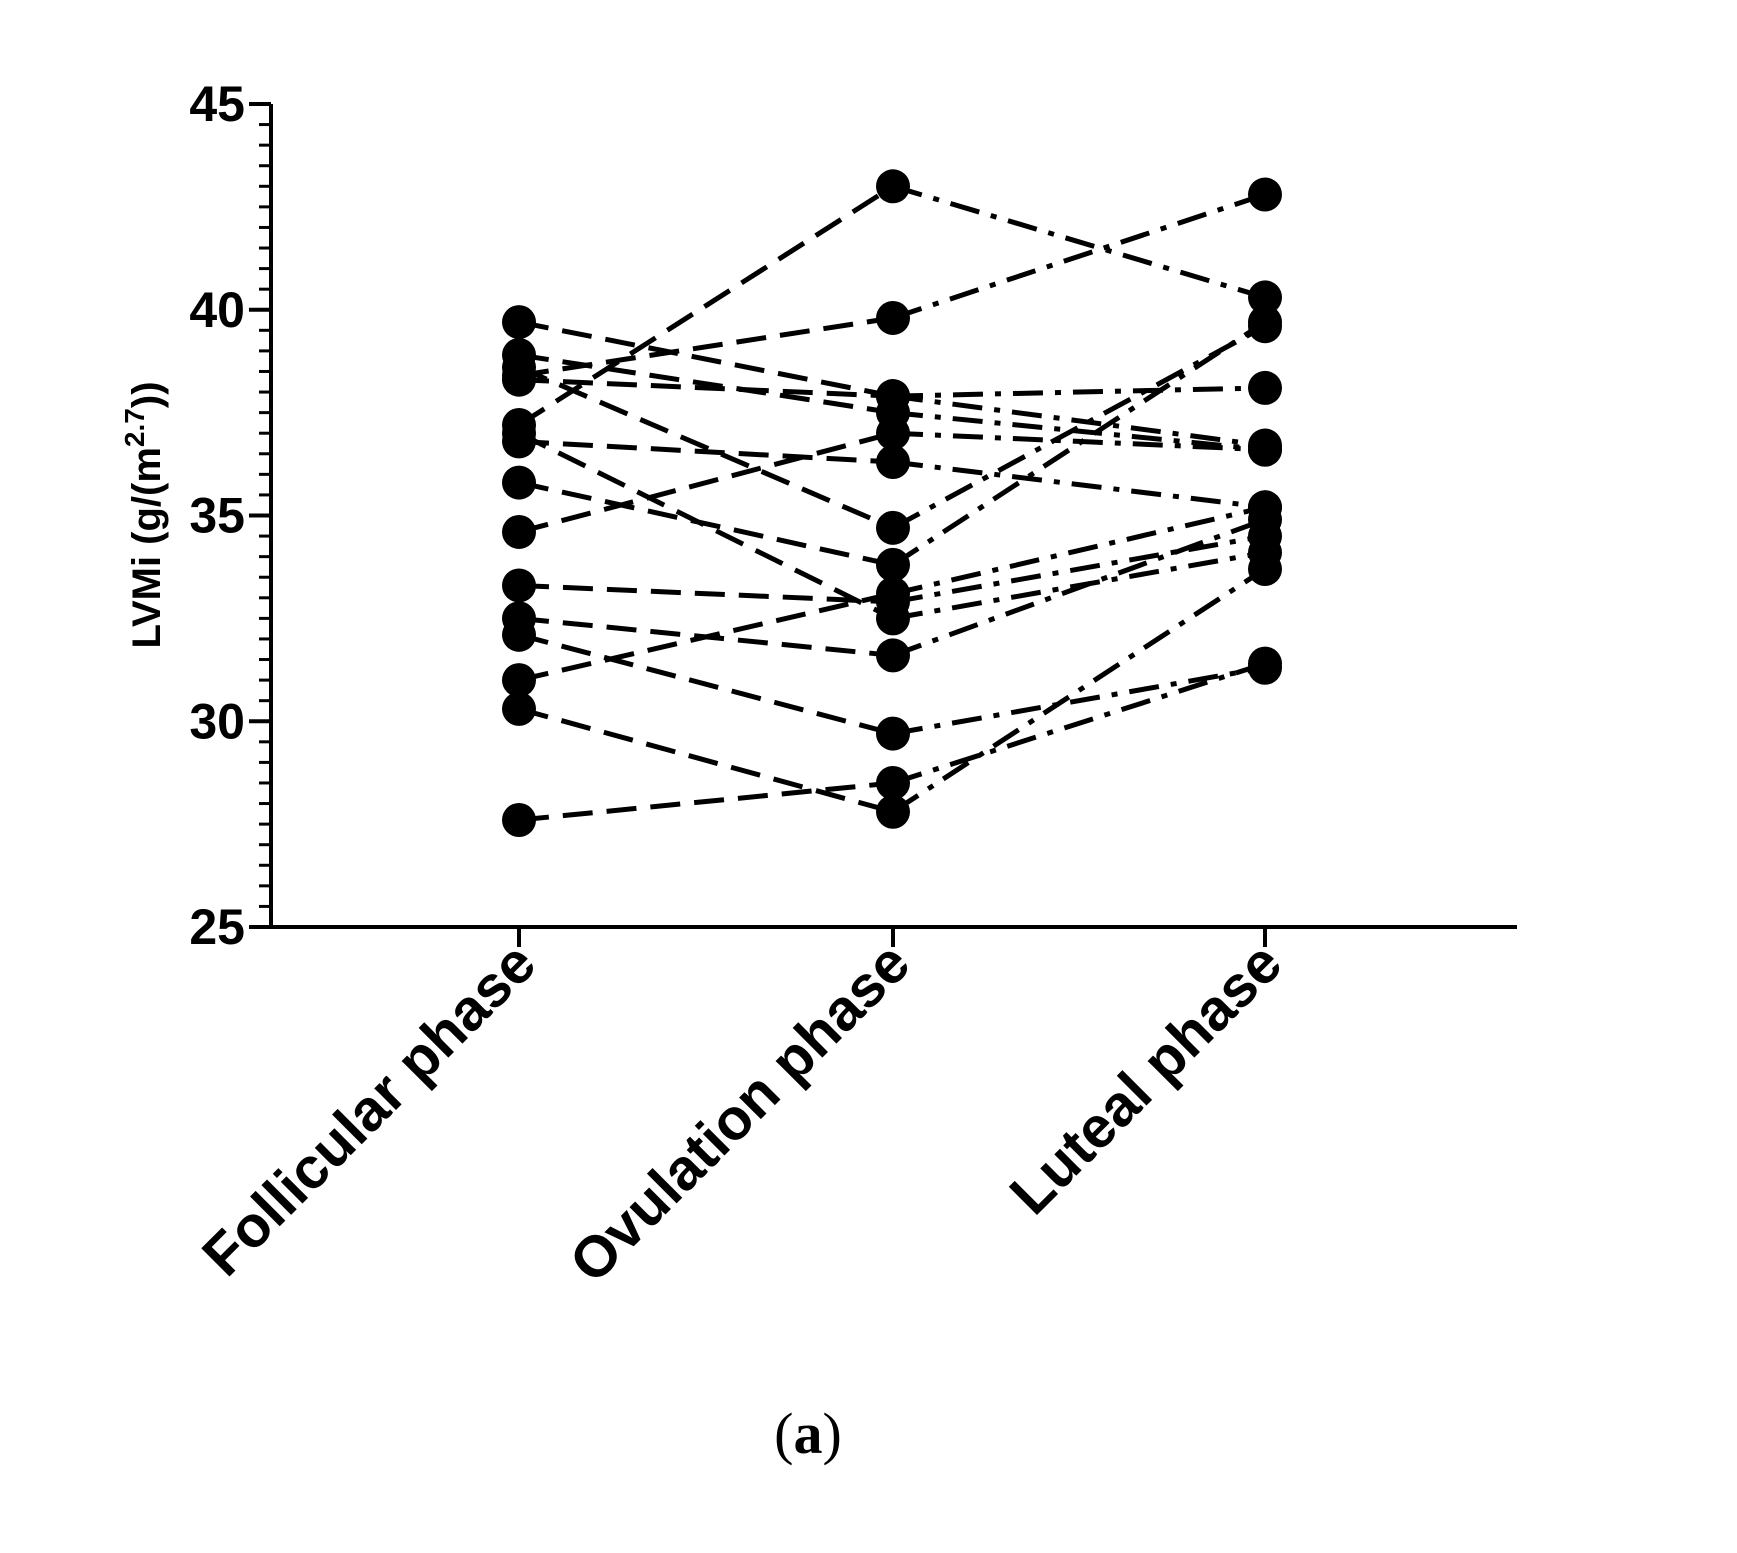 This screenshot has width=1737, height=1553. I want to click on panel-label: (a), so click(808, 1433).